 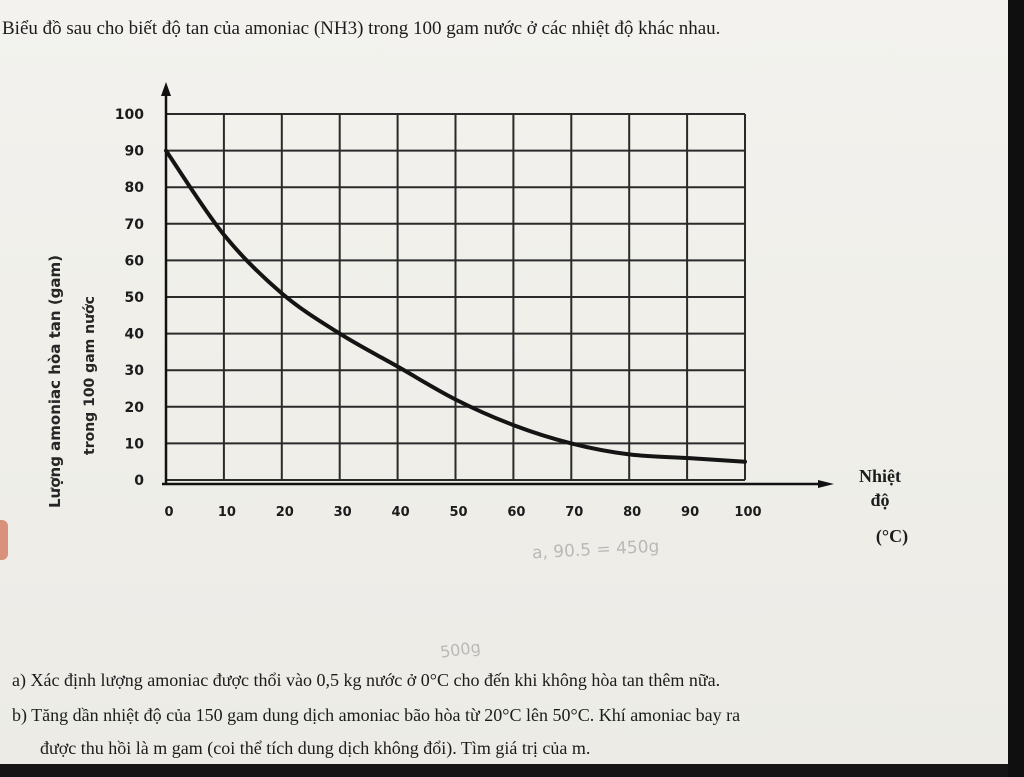 What do you see at coordinates (343, 512) in the screenshot?
I see `x-tick-label: 30` at bounding box center [343, 512].